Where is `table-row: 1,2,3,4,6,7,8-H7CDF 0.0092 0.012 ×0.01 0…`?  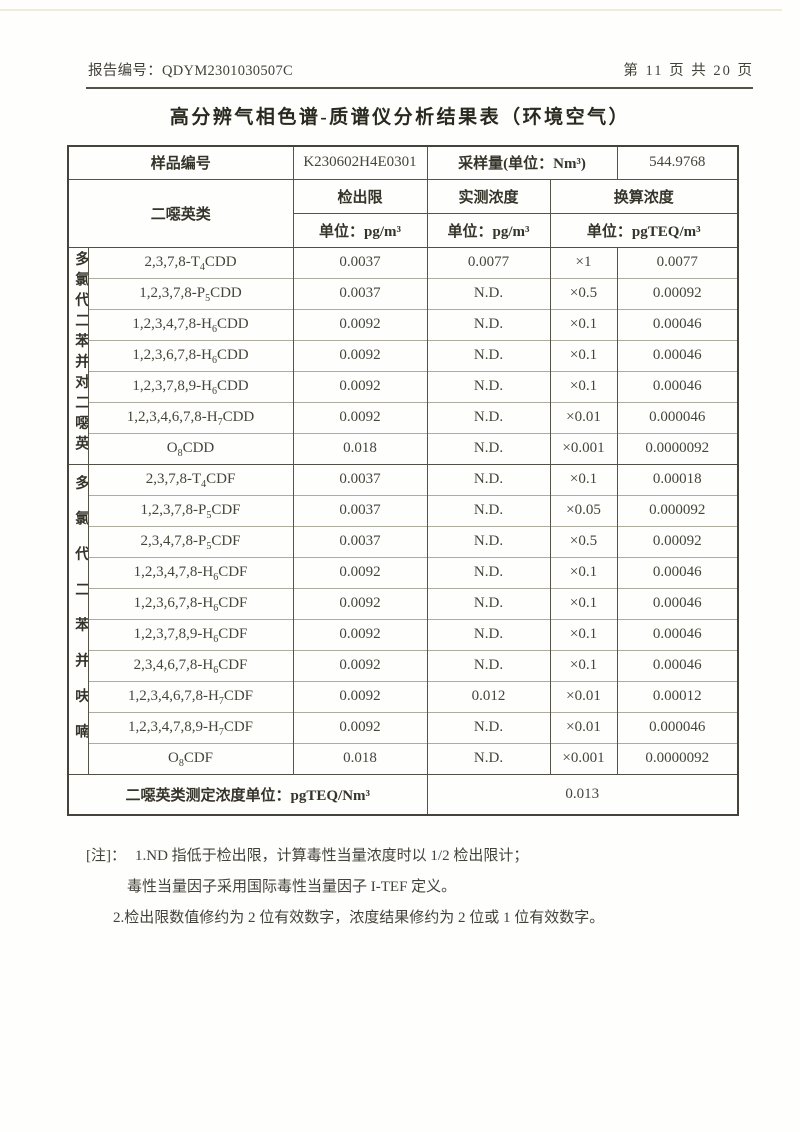 table-row: 1,2,3,4,6,7,8-H7CDF 0.0092 0.012 ×0.01 0… is located at coordinates (403, 696).